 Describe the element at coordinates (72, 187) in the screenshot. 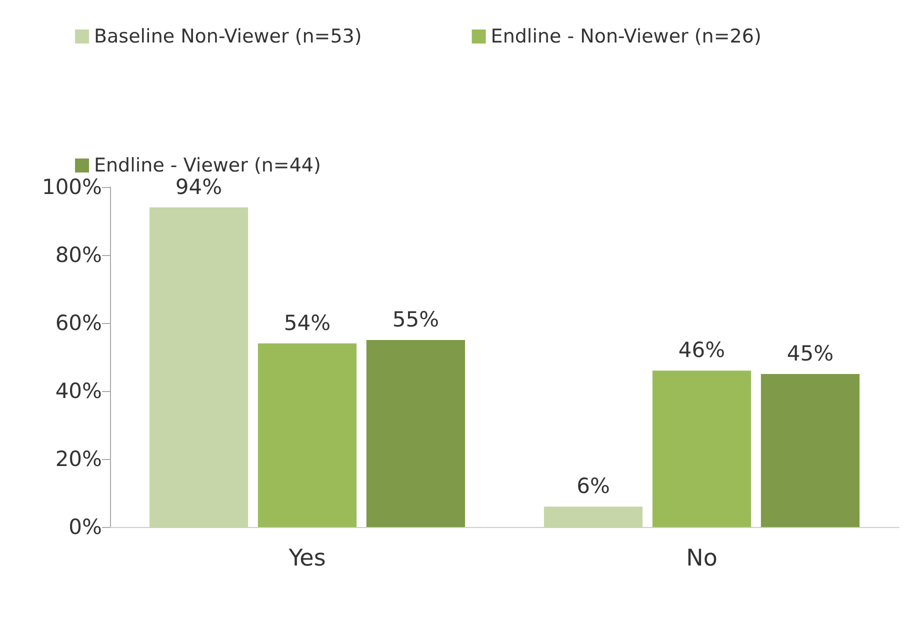

I see `y-tick-label: 100%` at that location.